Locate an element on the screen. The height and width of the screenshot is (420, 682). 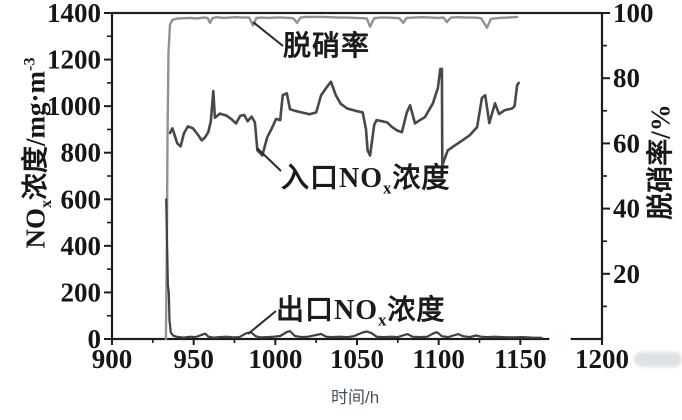
annotation-denitration-rate: 脱硝率 is located at coordinates (327, 46).